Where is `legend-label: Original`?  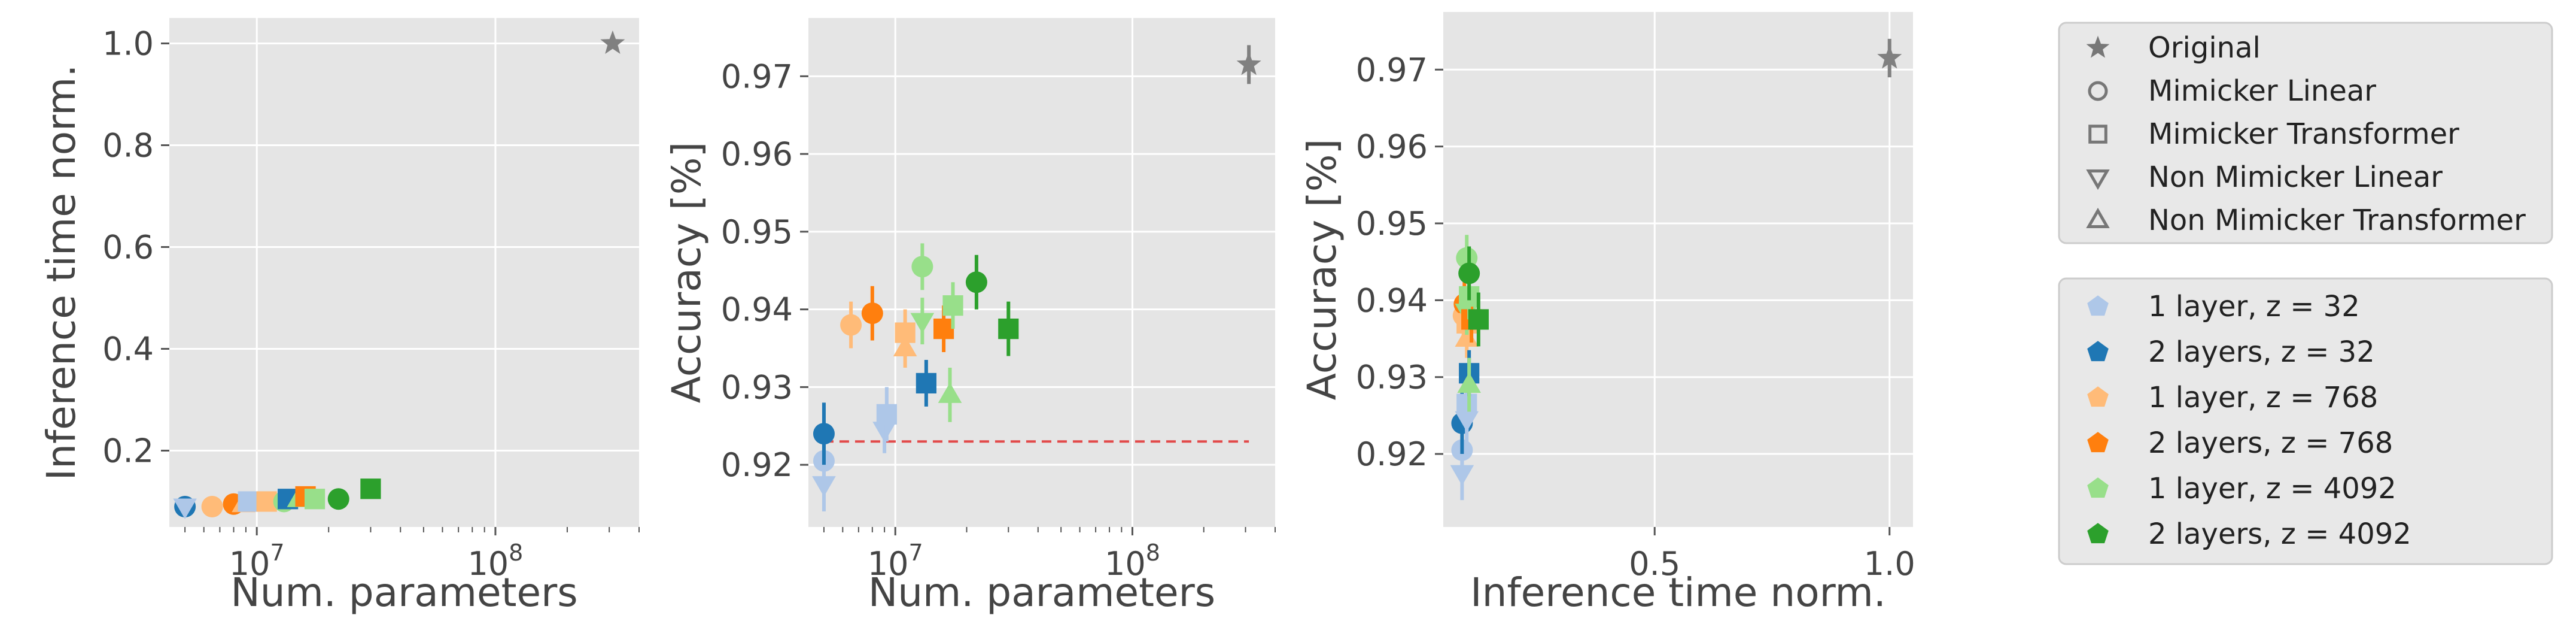
legend-label: Original is located at coordinates (2204, 48).